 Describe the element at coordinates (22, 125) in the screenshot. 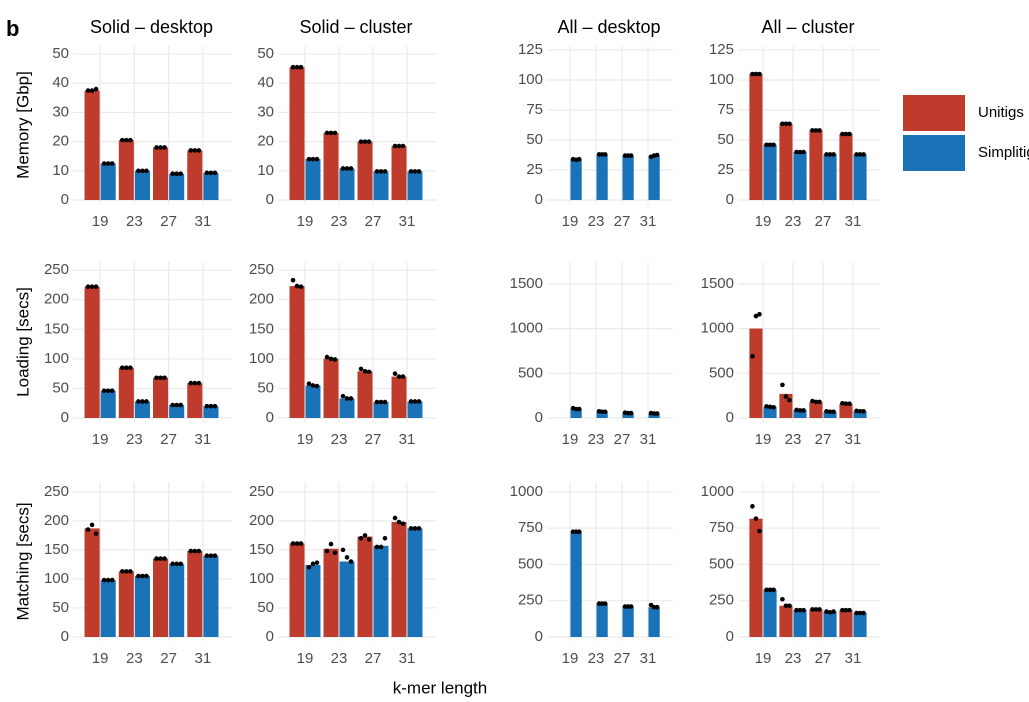

I see `y-axis-label: Memory [Gbp]` at that location.